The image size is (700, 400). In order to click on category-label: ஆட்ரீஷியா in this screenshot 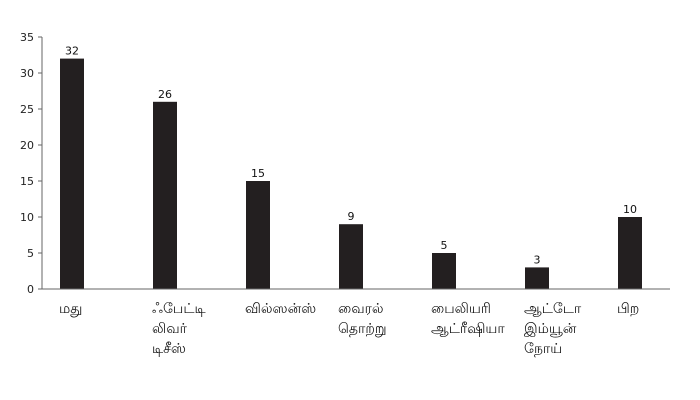, I will do `click(468, 329)`.